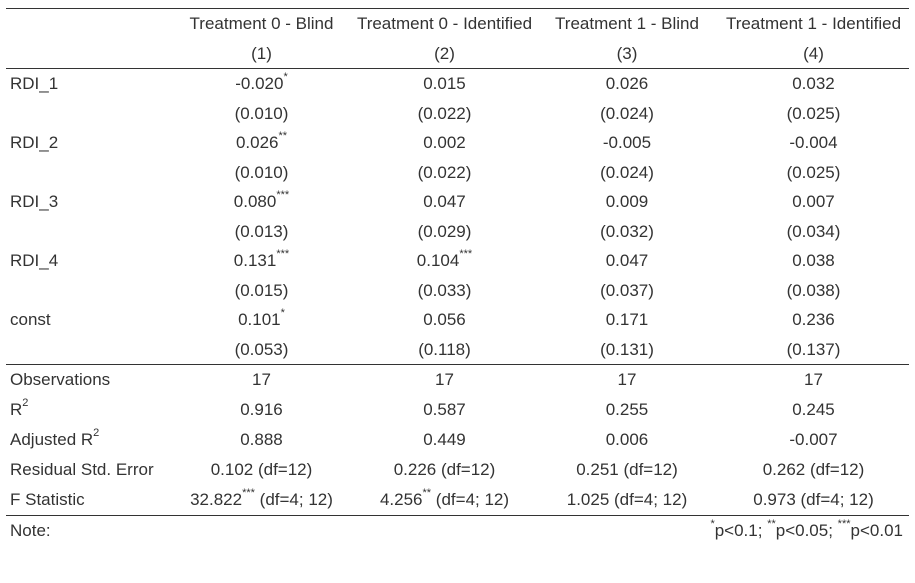 The image size is (915, 583). I want to click on coef-row: RDI_4 0.131*** 0.104*** 0.047 0.038, so click(457, 261).